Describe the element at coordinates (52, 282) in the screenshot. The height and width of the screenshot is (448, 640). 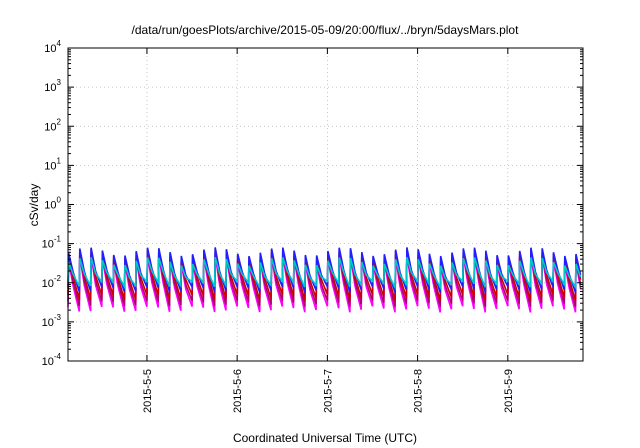
I see `y-tick-label: 10⁻²` at that location.